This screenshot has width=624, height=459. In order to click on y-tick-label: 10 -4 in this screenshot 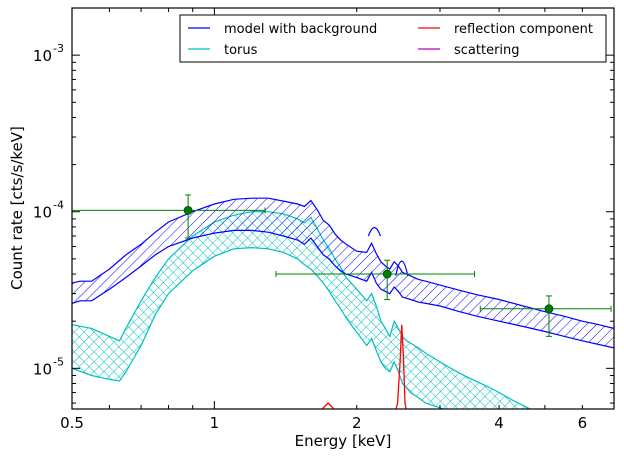, I will do `click(48, 210)`.